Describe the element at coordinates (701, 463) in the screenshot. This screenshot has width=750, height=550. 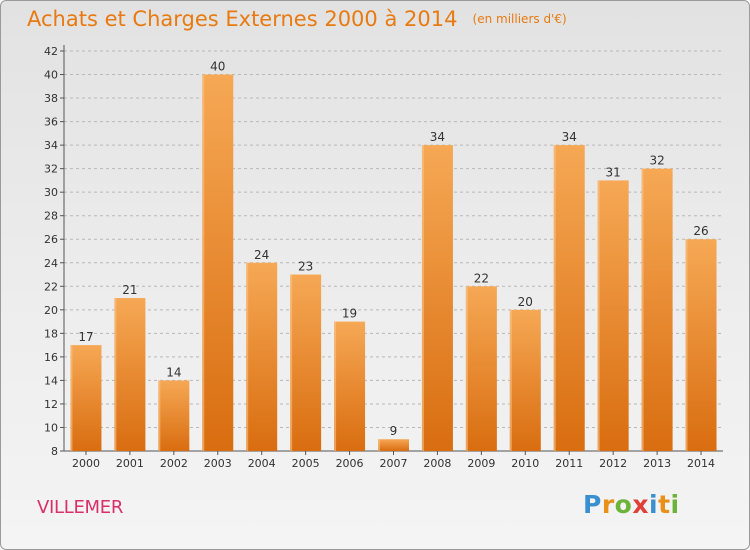
I see `x-tick-label: 2014` at that location.